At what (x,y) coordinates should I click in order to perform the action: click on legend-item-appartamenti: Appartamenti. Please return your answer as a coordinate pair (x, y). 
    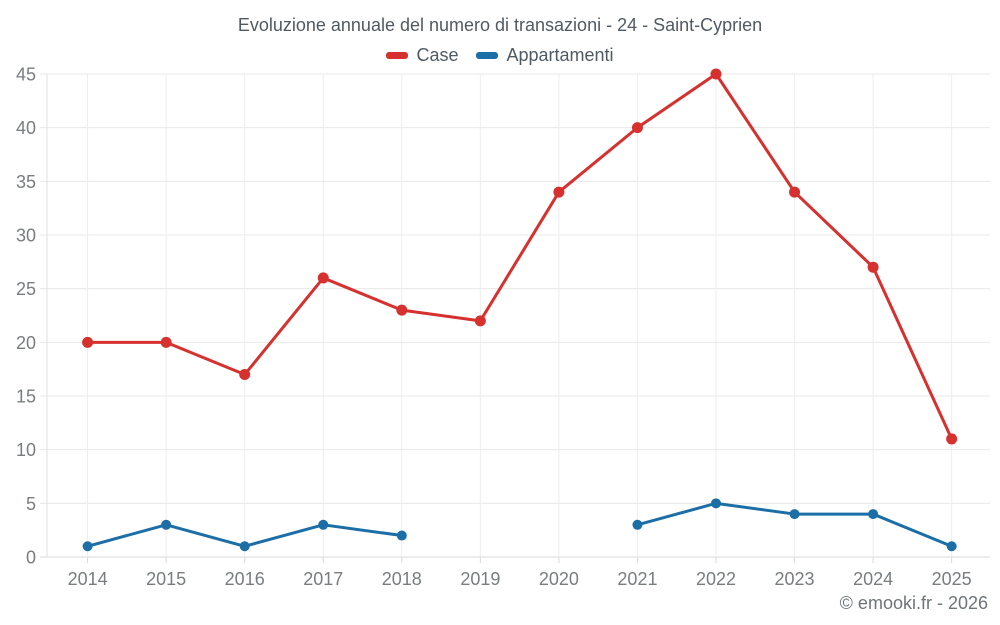
    Looking at the image, I should click on (545, 55).